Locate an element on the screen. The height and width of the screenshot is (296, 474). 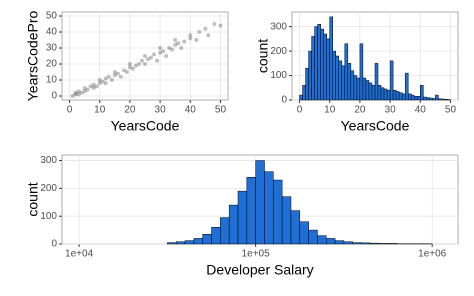
x-tick-label: 0 is located at coordinates (300, 110).